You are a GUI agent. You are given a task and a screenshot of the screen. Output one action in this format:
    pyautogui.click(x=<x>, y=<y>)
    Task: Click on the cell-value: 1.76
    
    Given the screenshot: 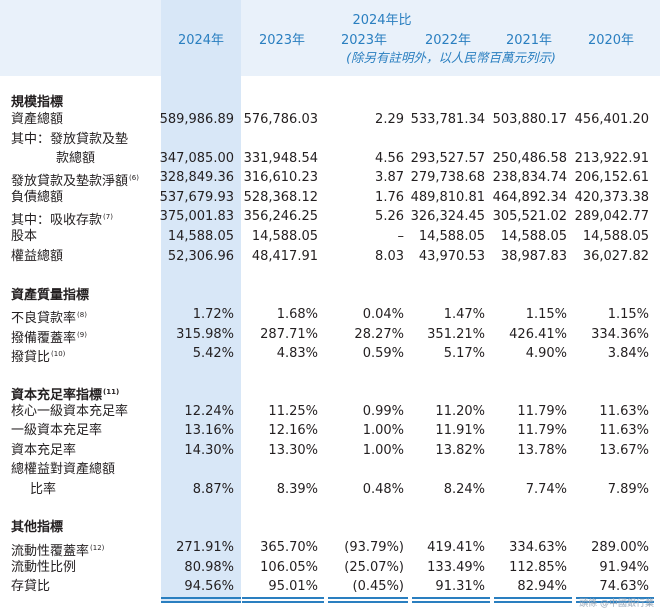 What is the action you would take?
    pyautogui.click(x=389, y=197)
    